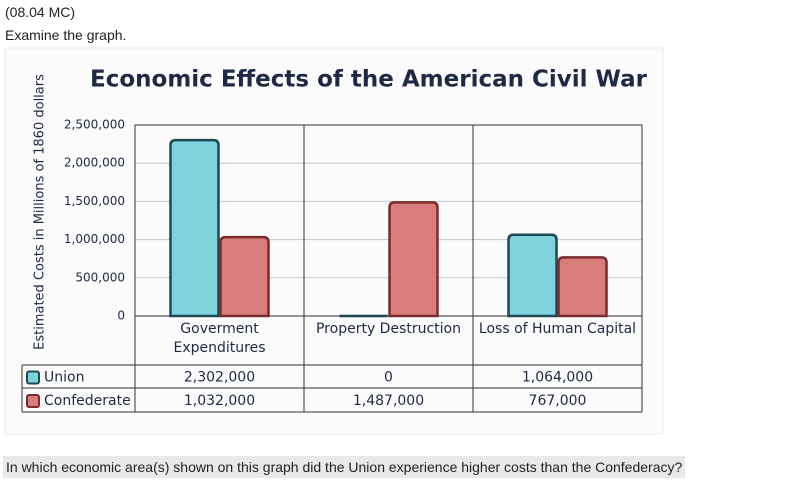 This screenshot has height=486, width=800. I want to click on table-value: 2,302,000, so click(219, 378).